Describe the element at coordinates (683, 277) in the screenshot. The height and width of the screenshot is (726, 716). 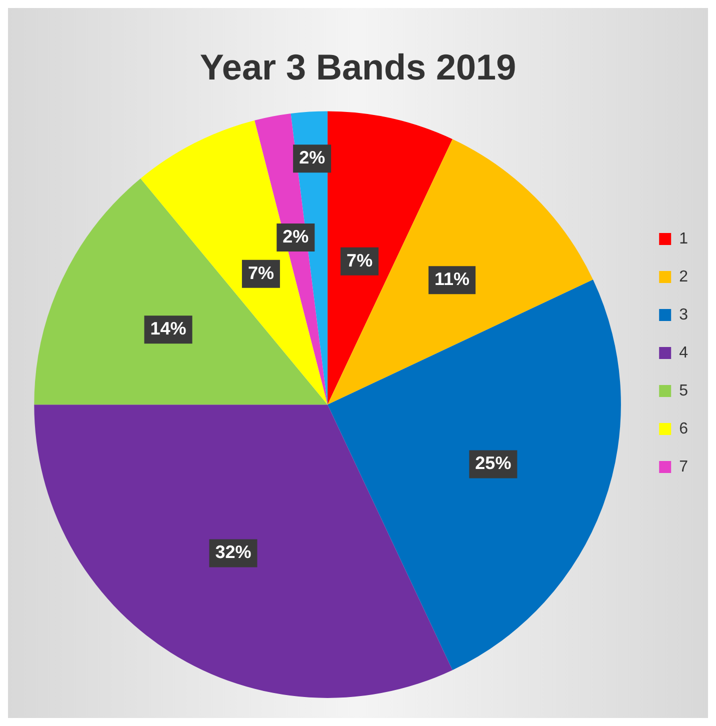
I see `legend-label: 2` at that location.